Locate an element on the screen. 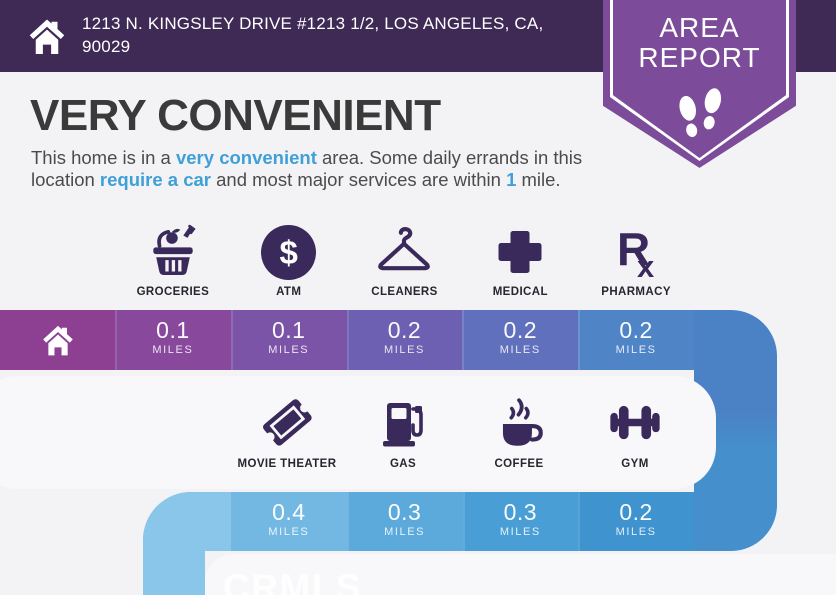  area-report-badge: AREA REPORT is located at coordinates (699, 84).